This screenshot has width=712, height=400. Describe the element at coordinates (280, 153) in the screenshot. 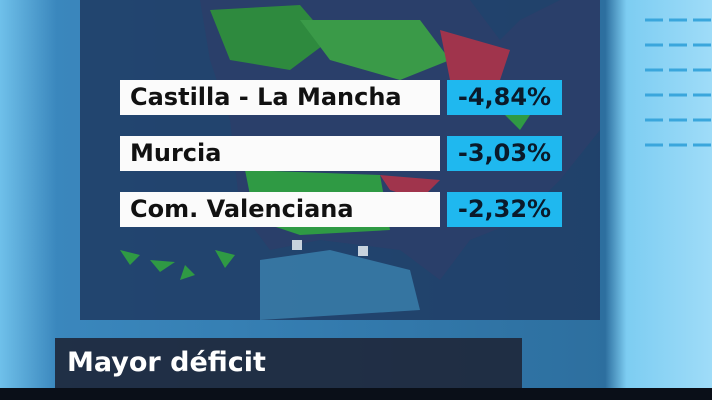

I see `region-label: Murcia` at that location.